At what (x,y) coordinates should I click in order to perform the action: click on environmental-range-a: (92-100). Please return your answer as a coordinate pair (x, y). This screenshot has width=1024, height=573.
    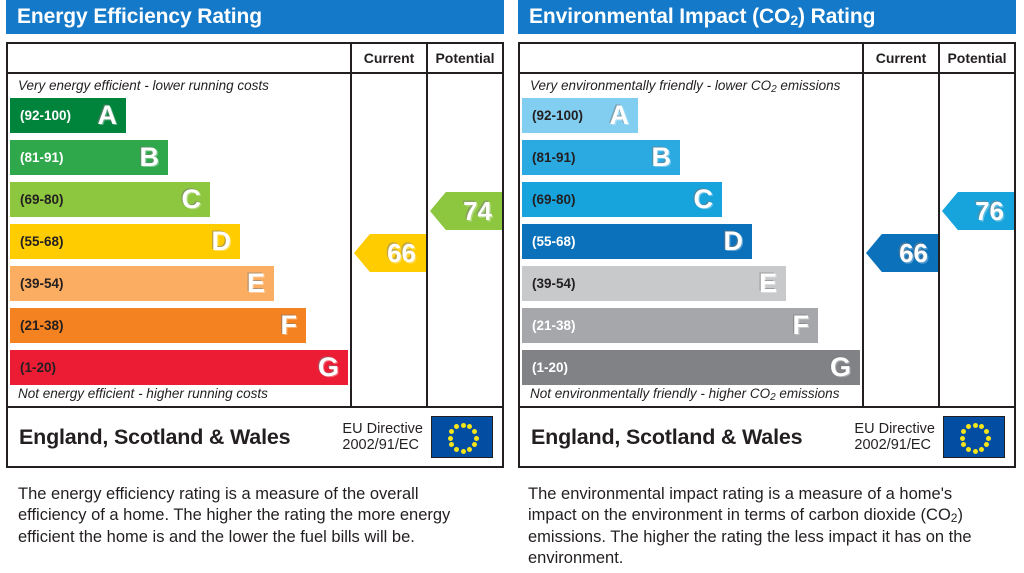
    Looking at the image, I should click on (558, 115).